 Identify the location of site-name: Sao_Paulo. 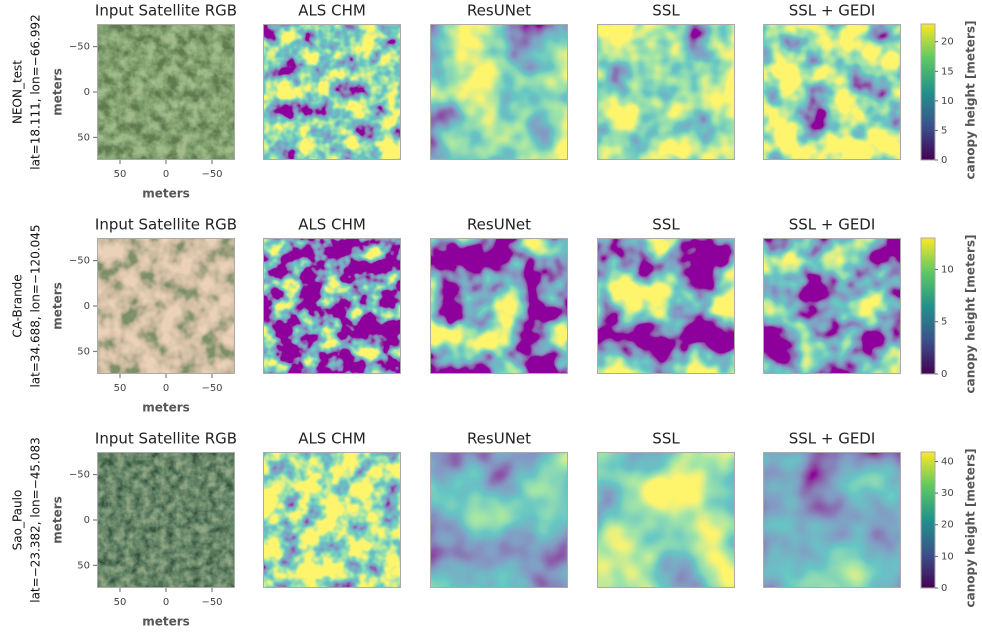
(18, 520).